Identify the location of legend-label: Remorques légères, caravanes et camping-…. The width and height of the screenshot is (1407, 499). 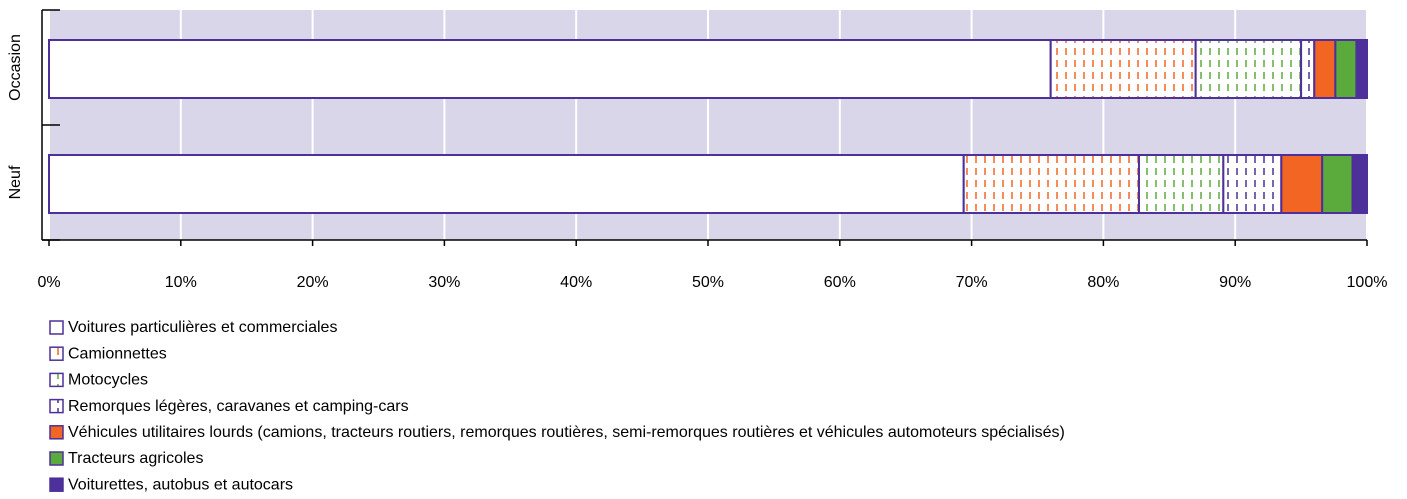
(238, 406).